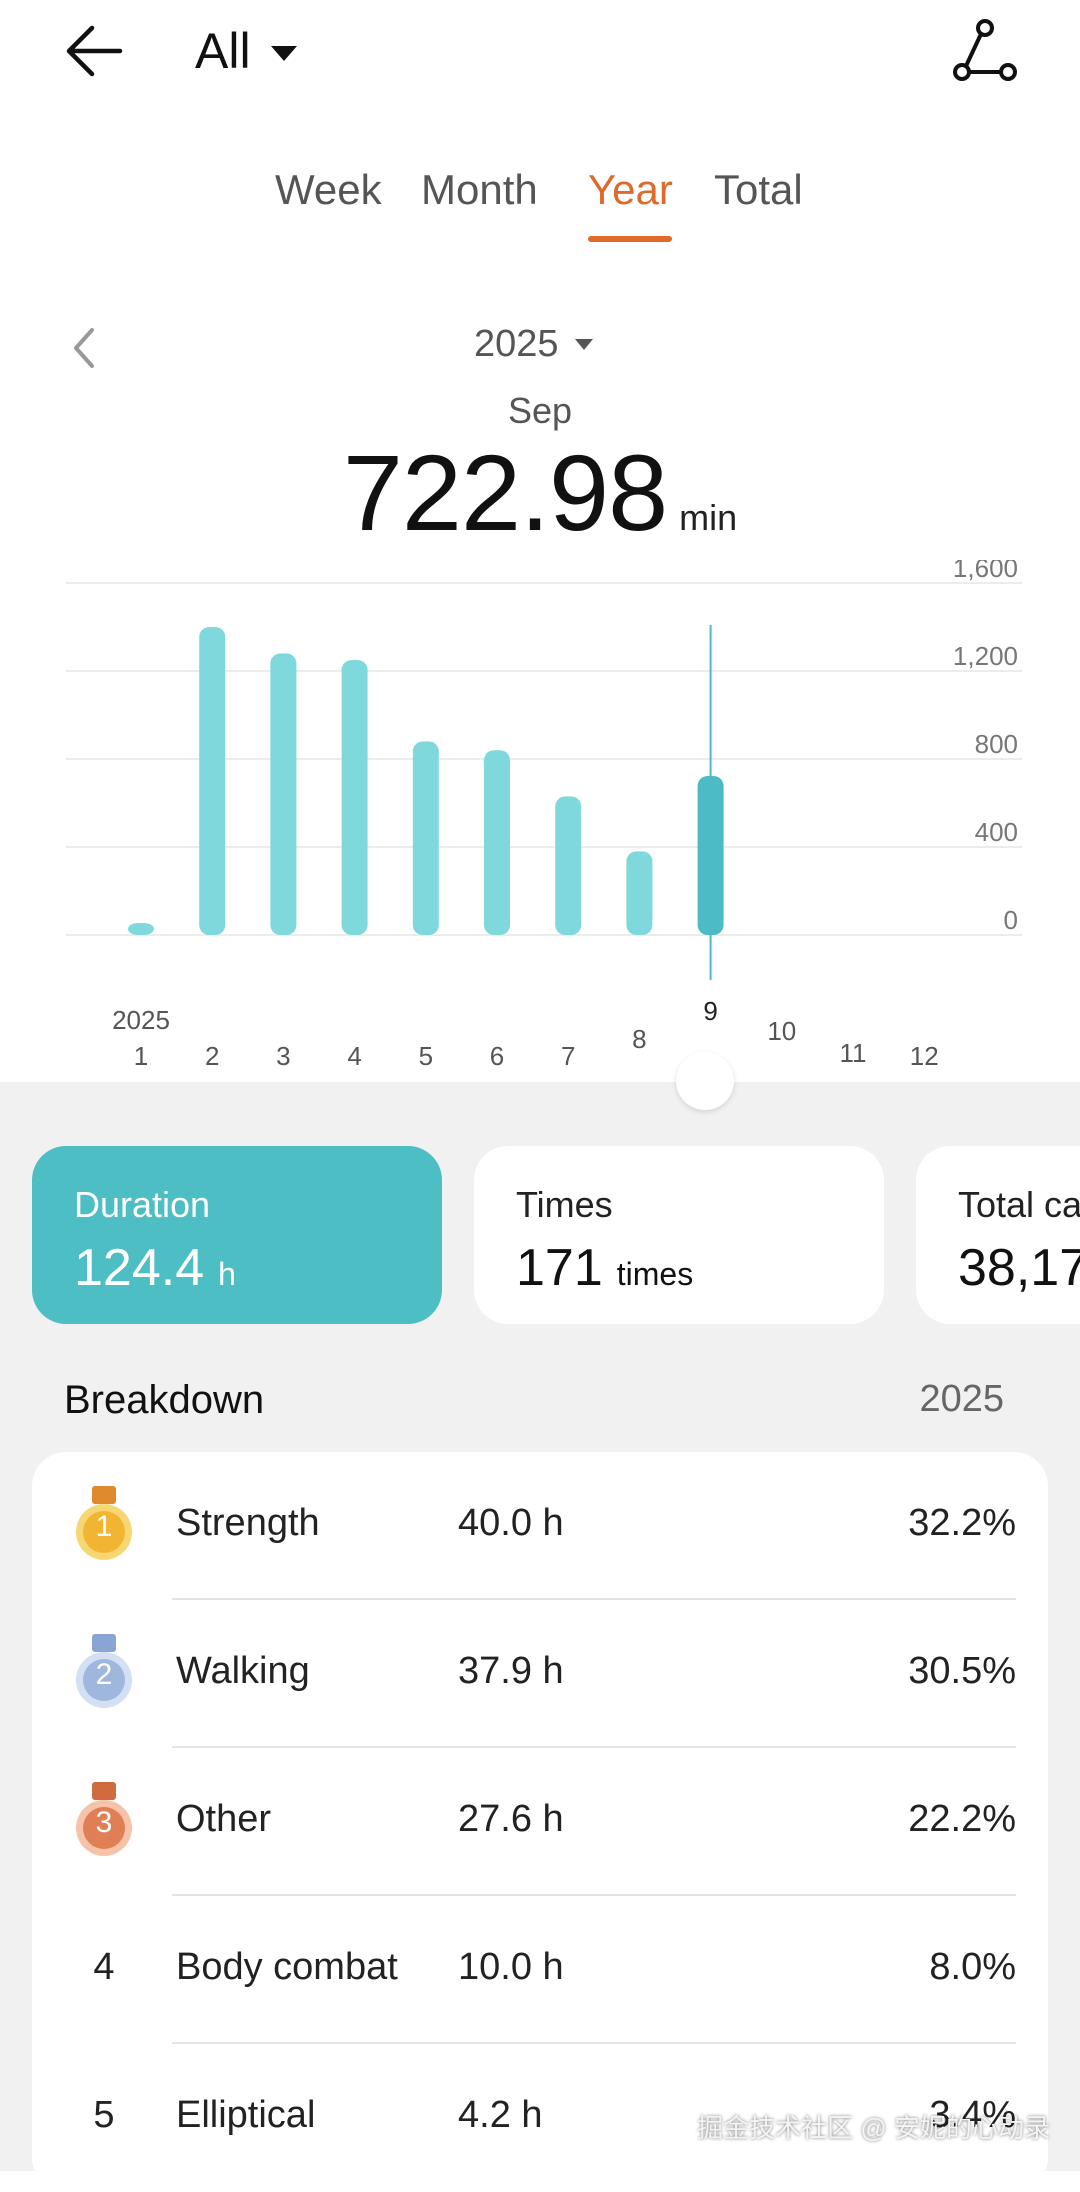  Describe the element at coordinates (516, 343) in the screenshot. I see `year-selector-label: 2025` at that location.